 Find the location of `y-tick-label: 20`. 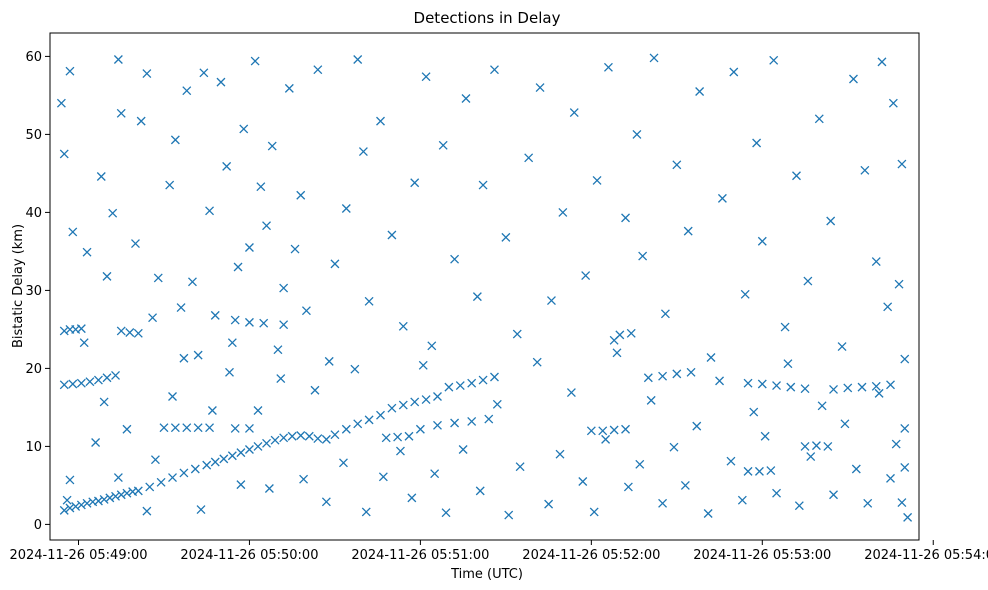

y-tick-label: 20 is located at coordinates (33, 369).